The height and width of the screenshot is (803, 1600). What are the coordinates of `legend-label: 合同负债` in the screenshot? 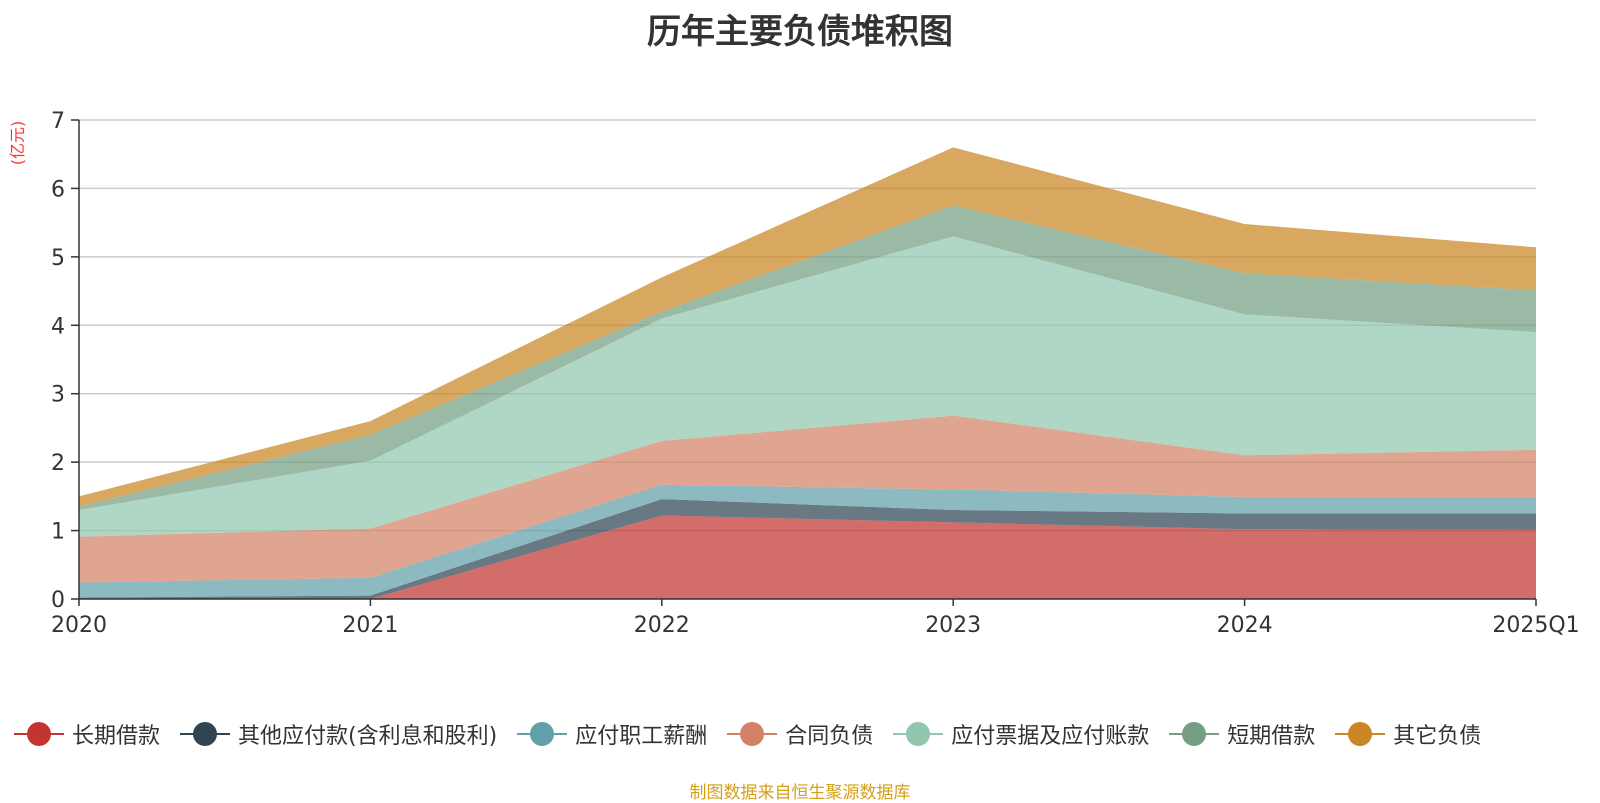 It's located at (829, 736).